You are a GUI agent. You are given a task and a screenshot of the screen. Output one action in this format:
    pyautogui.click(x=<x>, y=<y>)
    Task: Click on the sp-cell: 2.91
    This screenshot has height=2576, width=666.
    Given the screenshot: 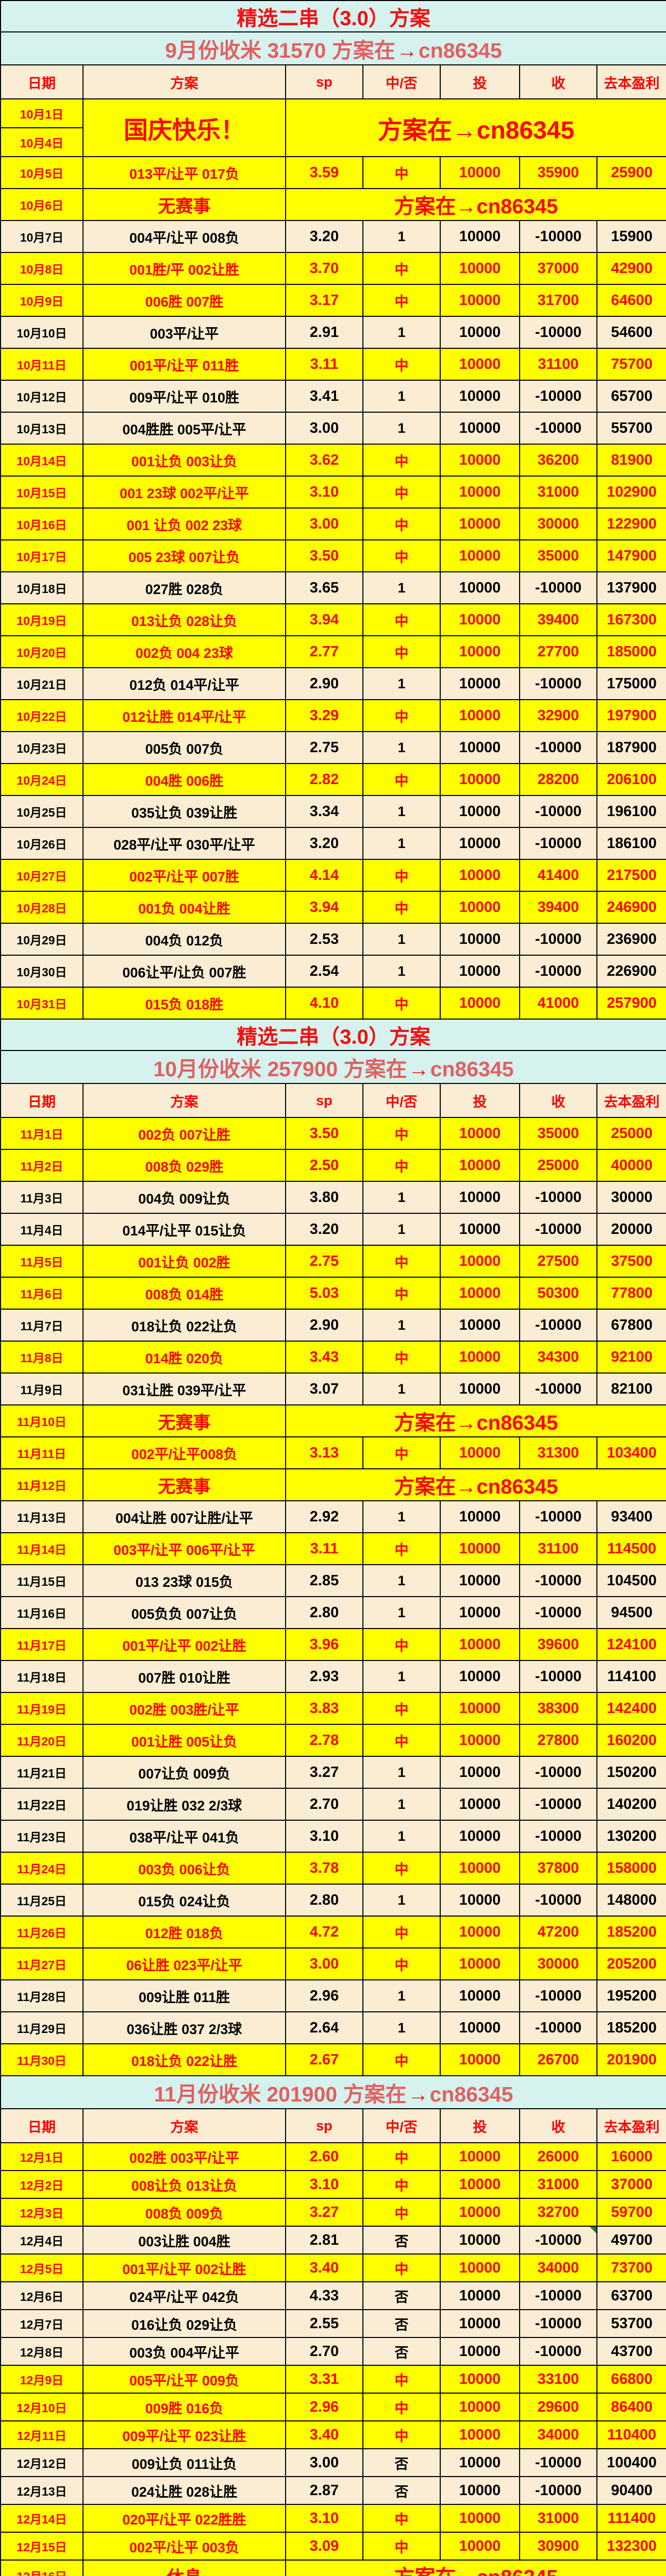 What is the action you would take?
    pyautogui.click(x=324, y=332)
    